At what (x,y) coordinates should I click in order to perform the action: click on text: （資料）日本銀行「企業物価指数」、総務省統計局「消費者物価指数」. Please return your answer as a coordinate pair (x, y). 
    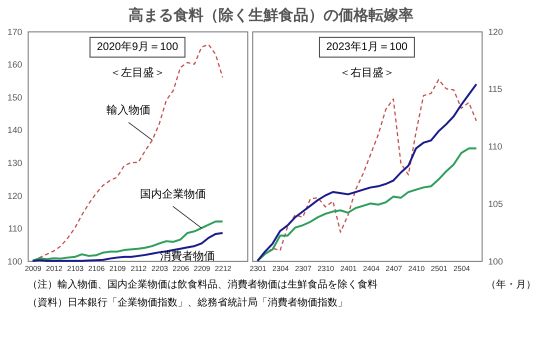
    Looking at the image, I should click on (188, 302).